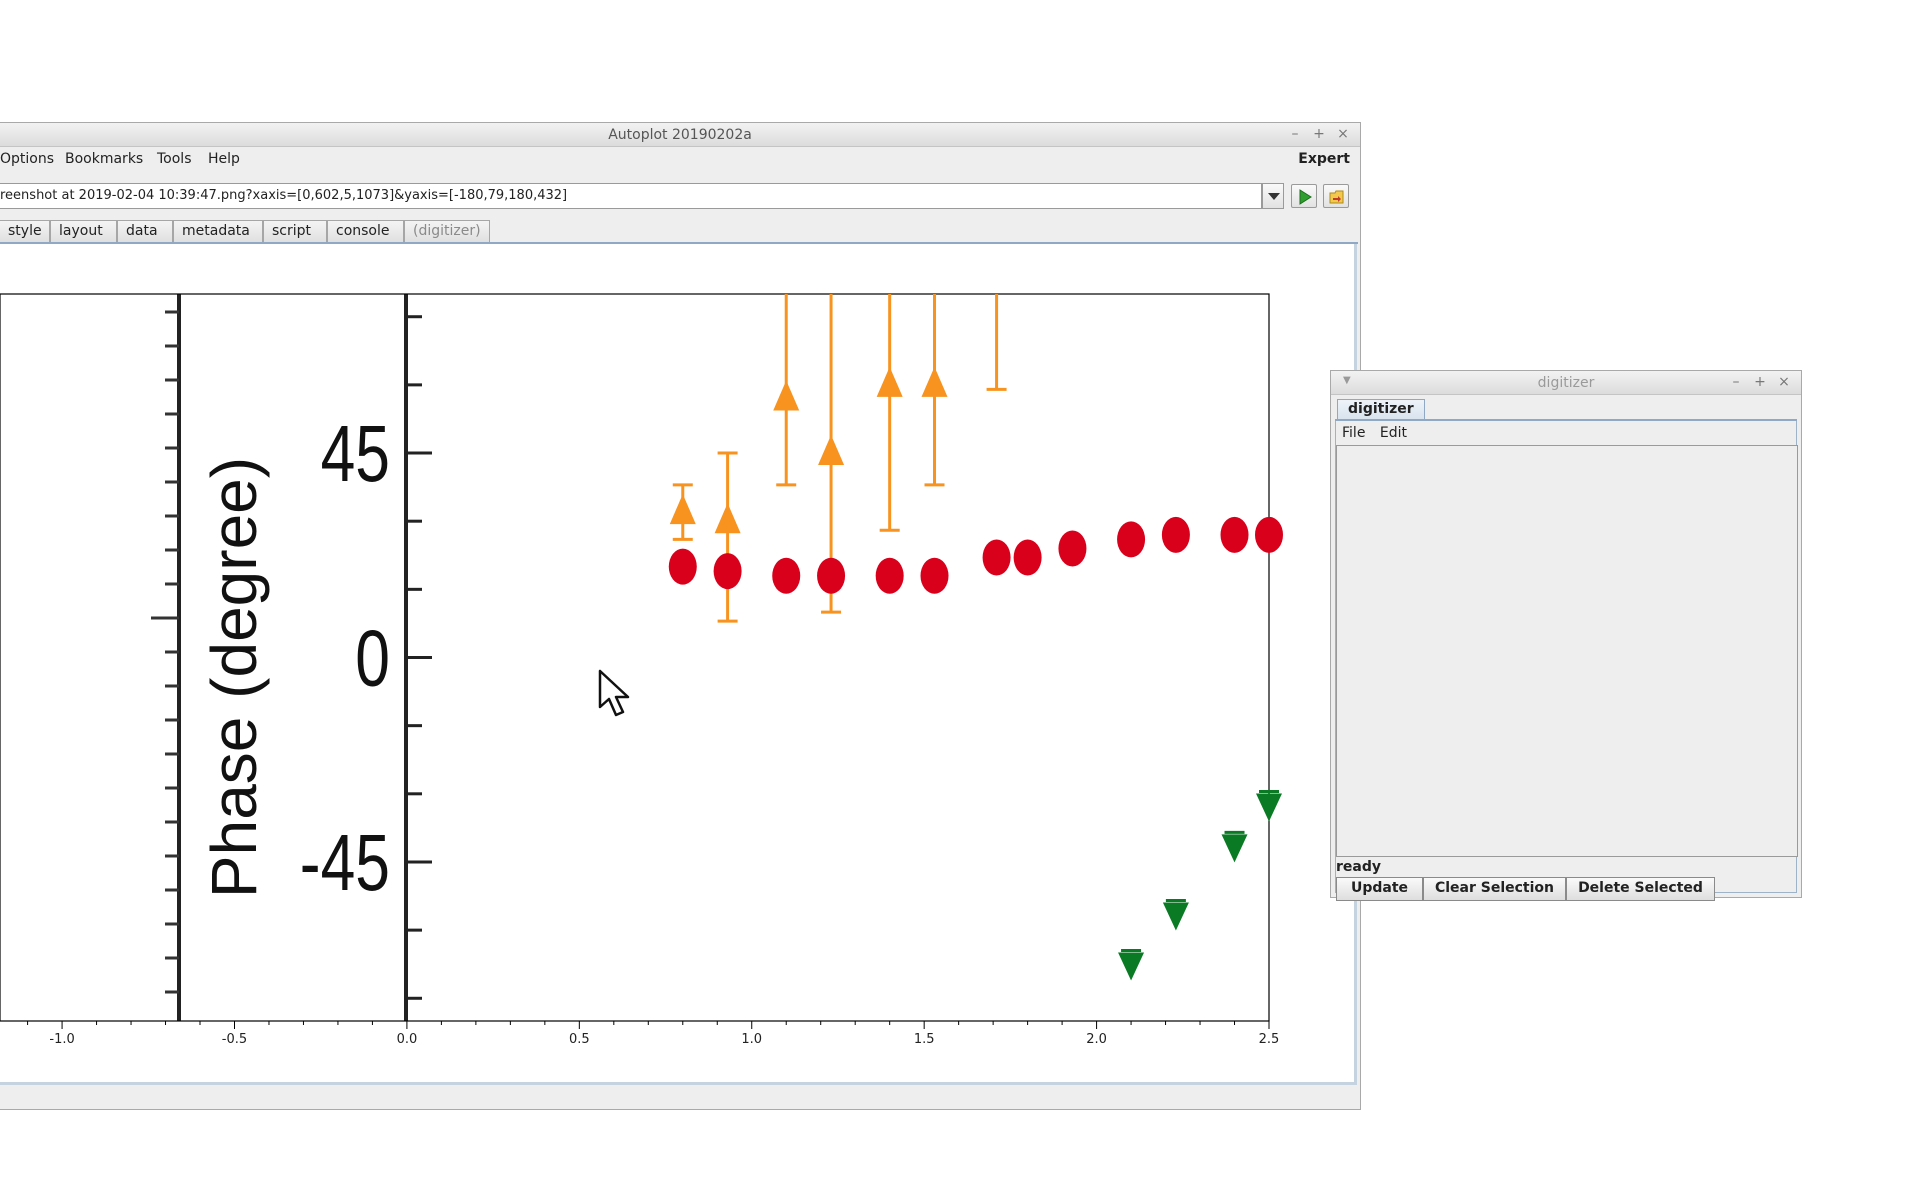 Image resolution: width=1920 pixels, height=1200 pixels. What do you see at coordinates (447, 231) in the screenshot?
I see `tab-digitizer: (digitizer)` at bounding box center [447, 231].